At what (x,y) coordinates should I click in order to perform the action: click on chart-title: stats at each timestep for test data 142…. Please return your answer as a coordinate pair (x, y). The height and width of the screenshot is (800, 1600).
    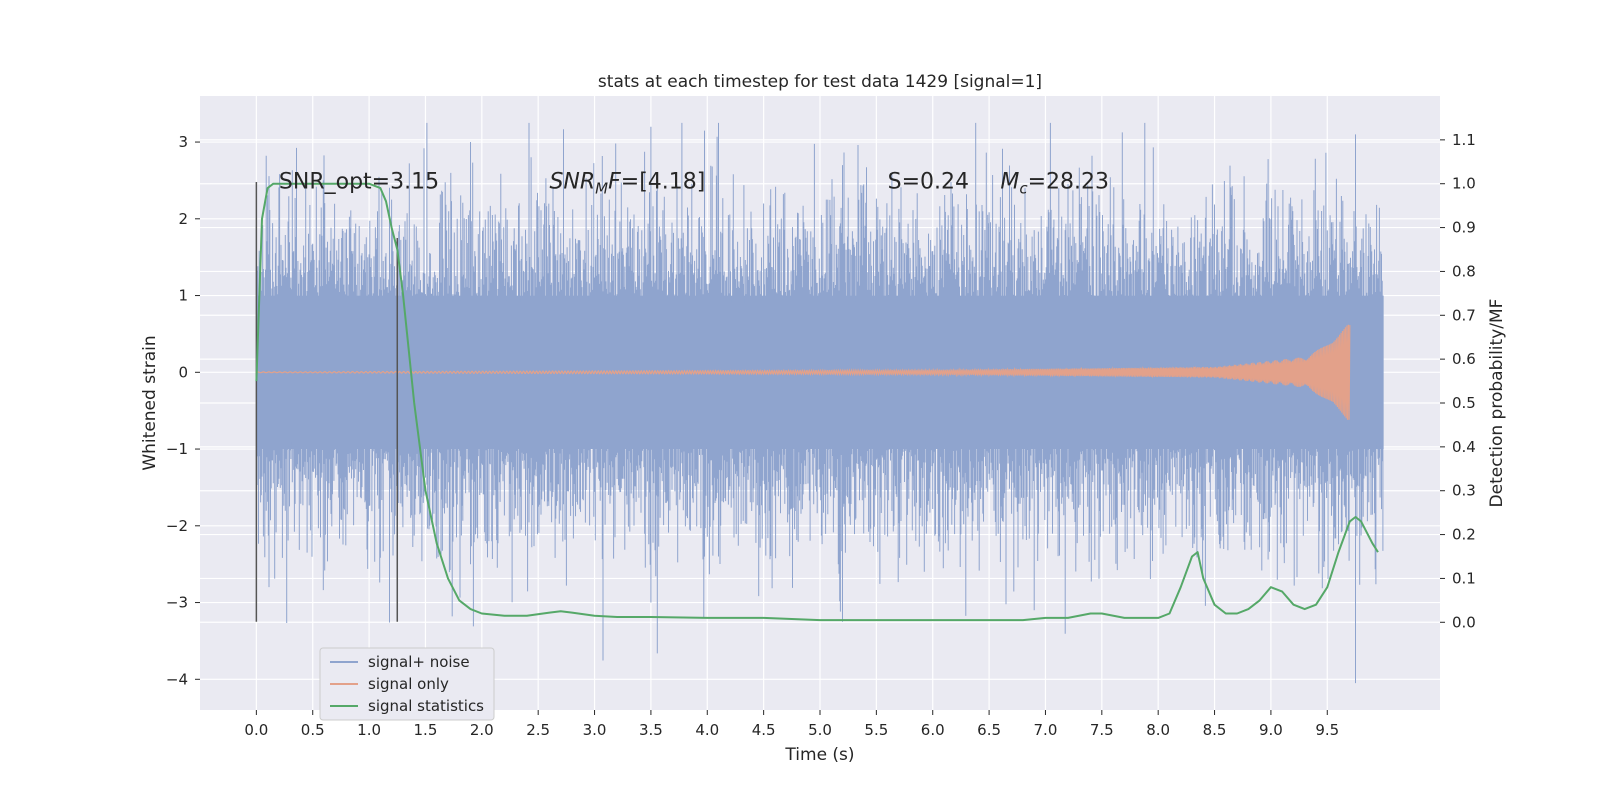
    Looking at the image, I should click on (820, 82).